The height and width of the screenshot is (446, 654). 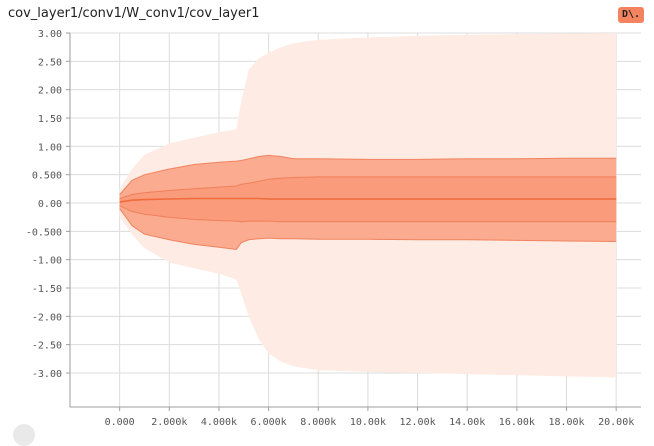 I want to click on y-tick-label: -3.00, so click(x=47, y=374).